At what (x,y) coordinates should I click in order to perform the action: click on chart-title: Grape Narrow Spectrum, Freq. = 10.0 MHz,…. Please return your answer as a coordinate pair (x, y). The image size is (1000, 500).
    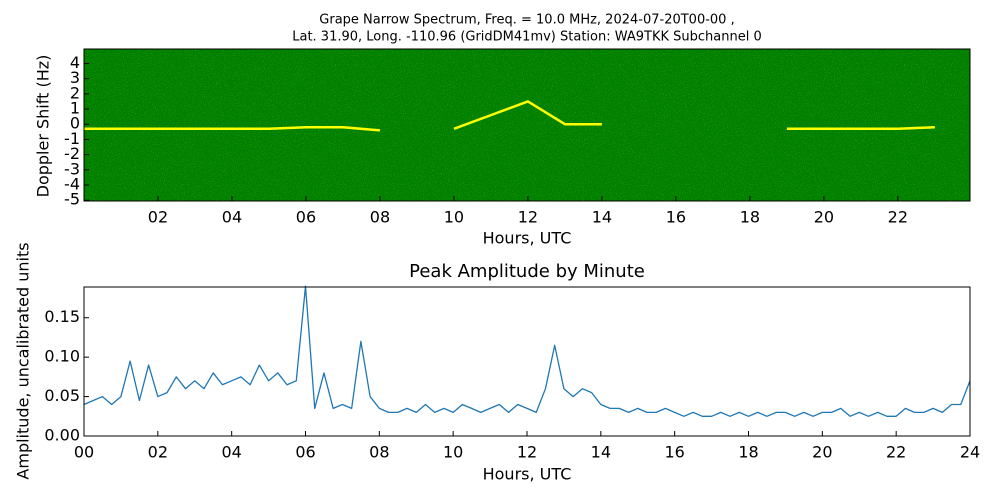
    Looking at the image, I should click on (526, 20).